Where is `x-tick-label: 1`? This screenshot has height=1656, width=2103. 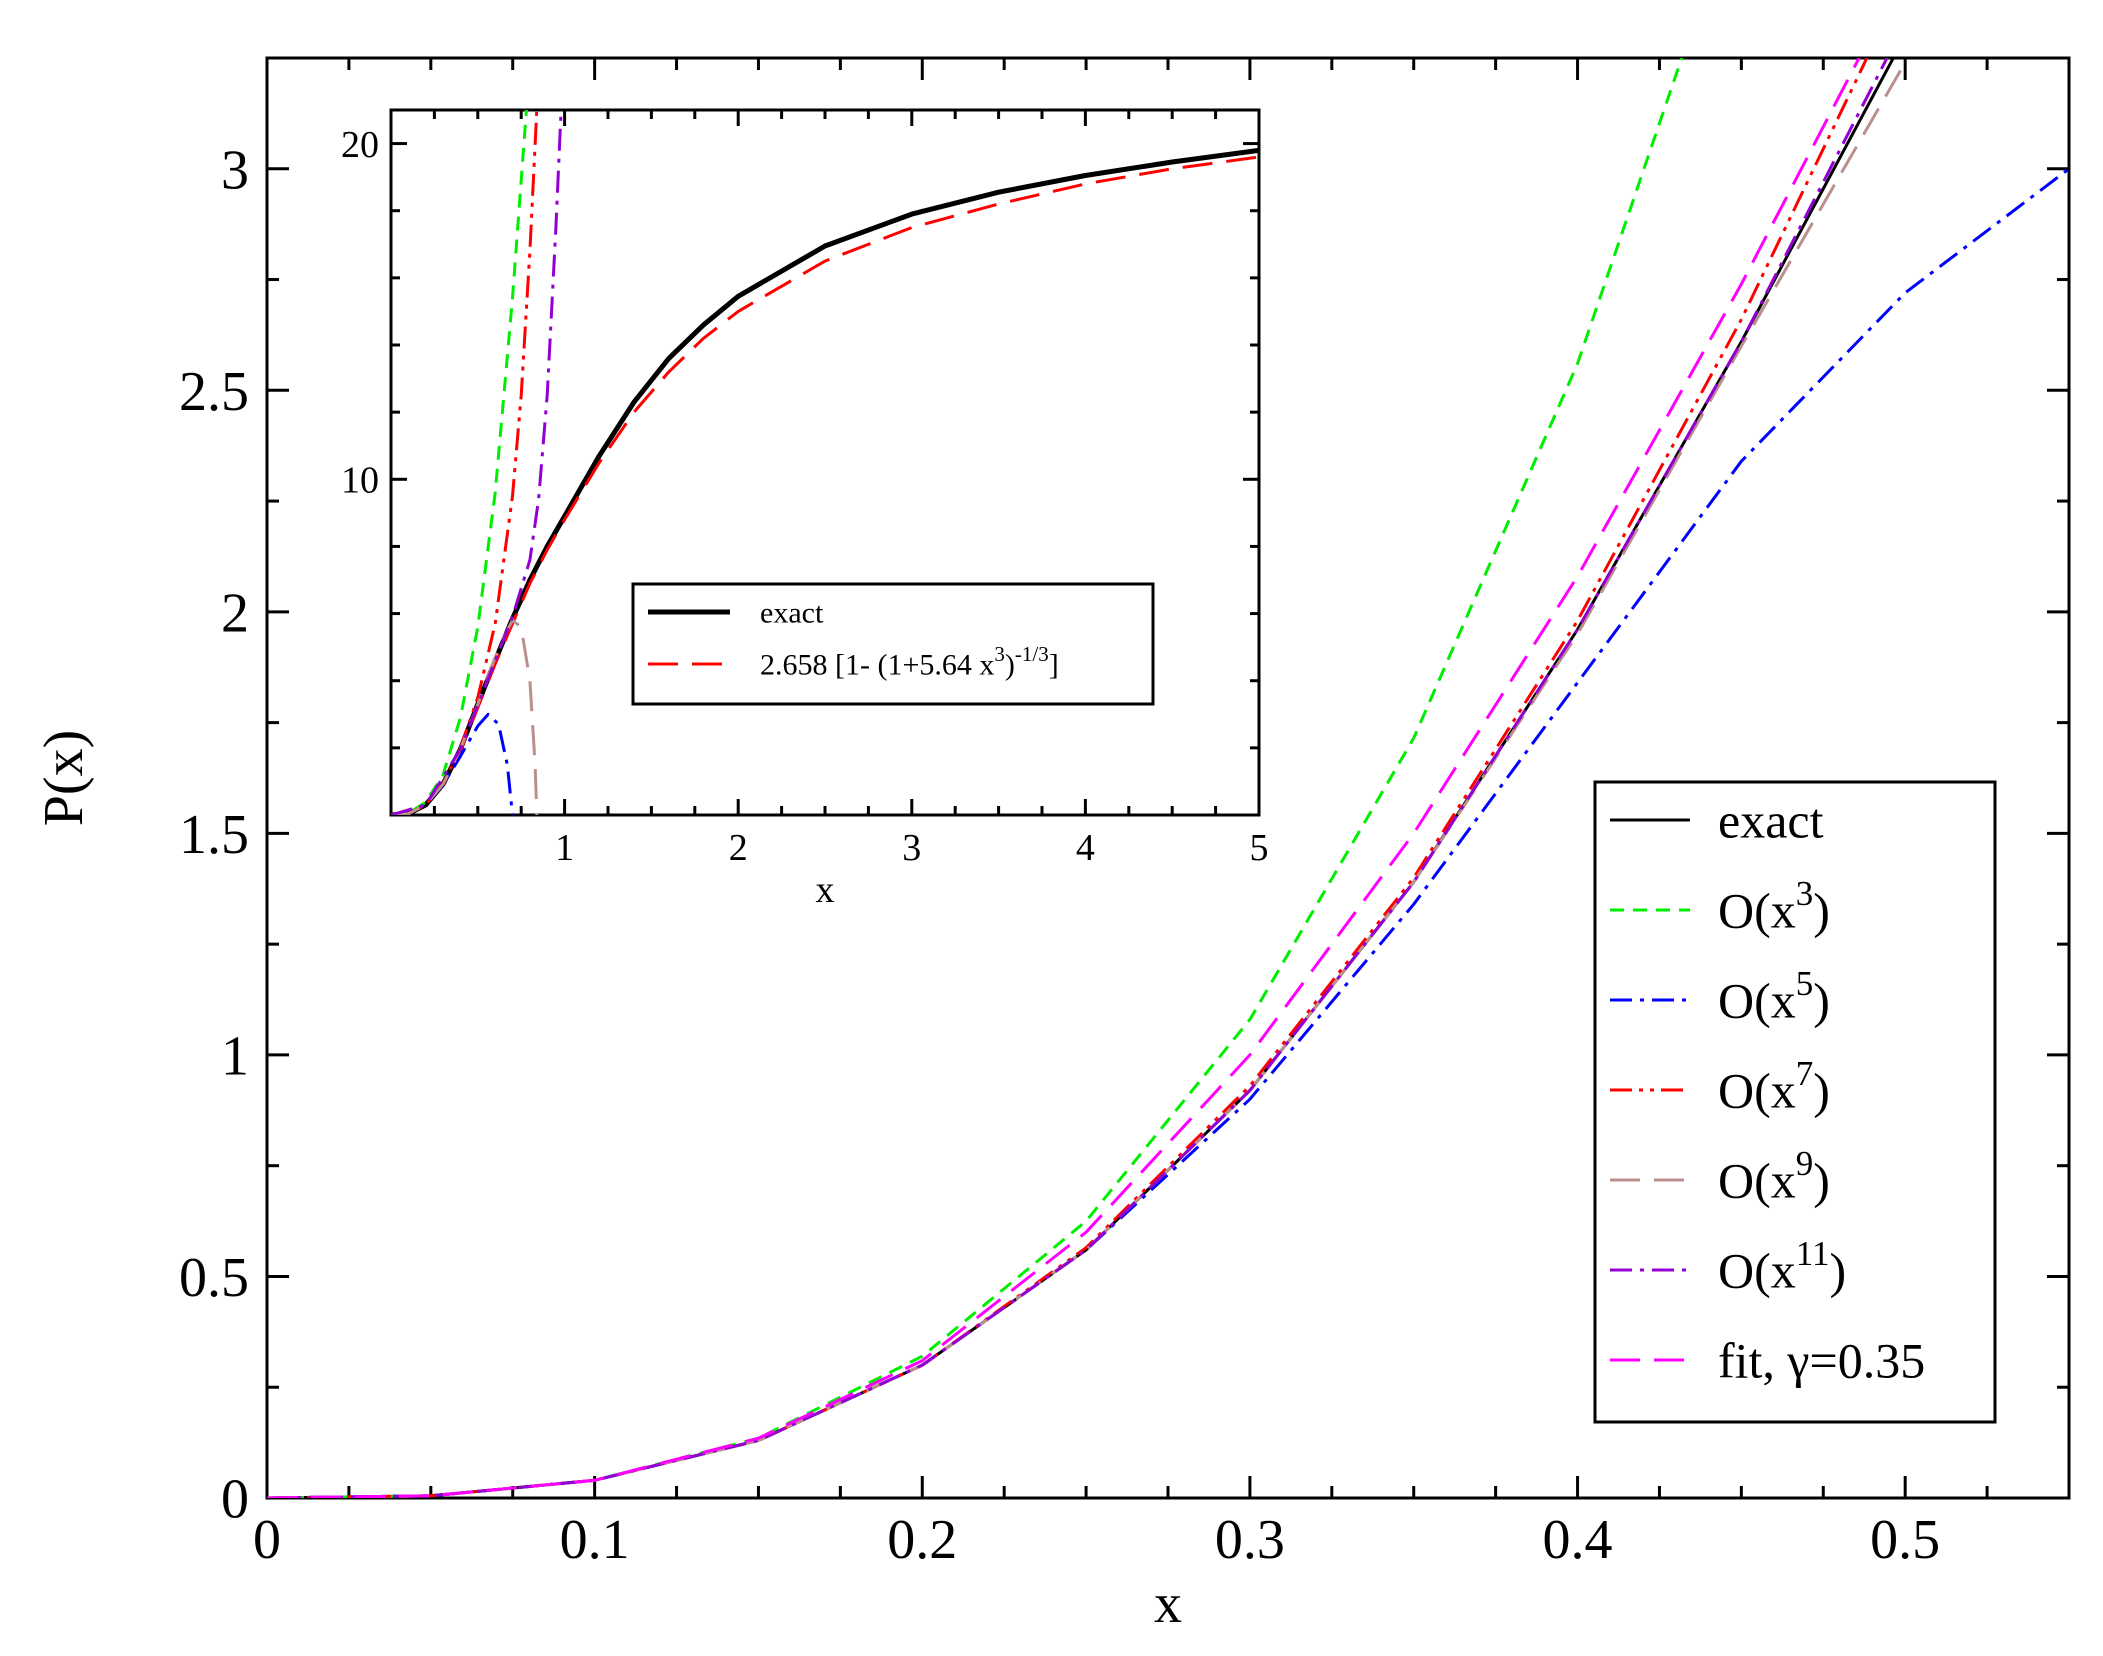
x-tick-label: 1 is located at coordinates (564, 848).